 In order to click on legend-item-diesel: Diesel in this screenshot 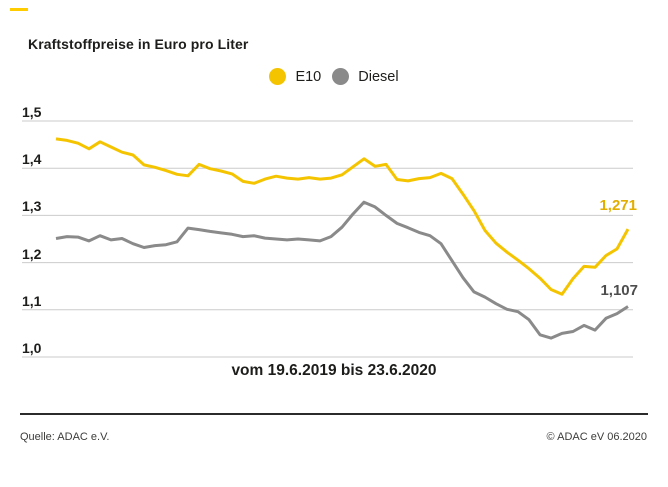, I will do `click(365, 76)`.